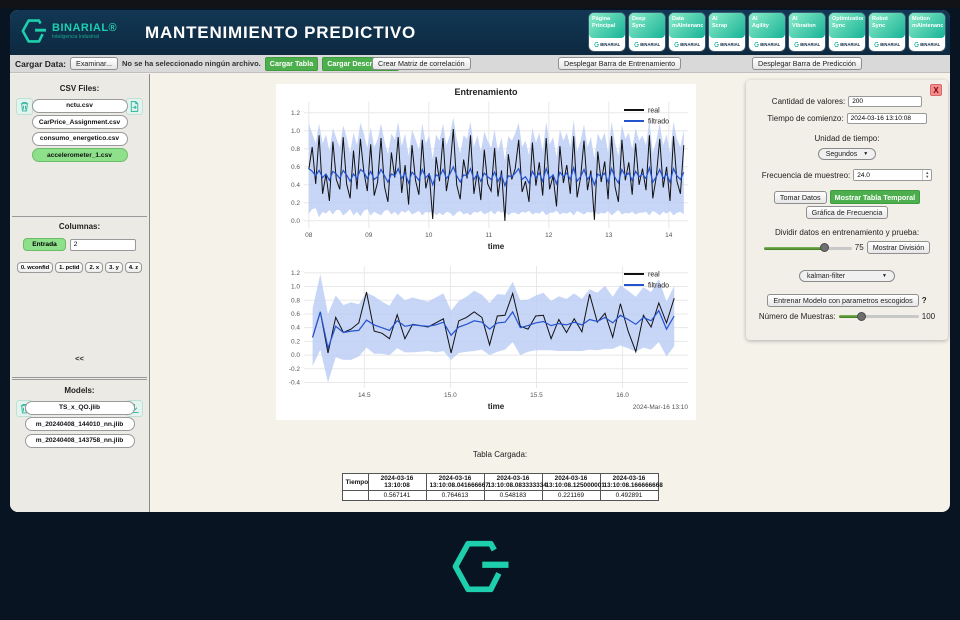 This screenshot has width=960, height=620. I want to click on nav-app-button: AI Scrap BINARIAL, so click(727, 32).